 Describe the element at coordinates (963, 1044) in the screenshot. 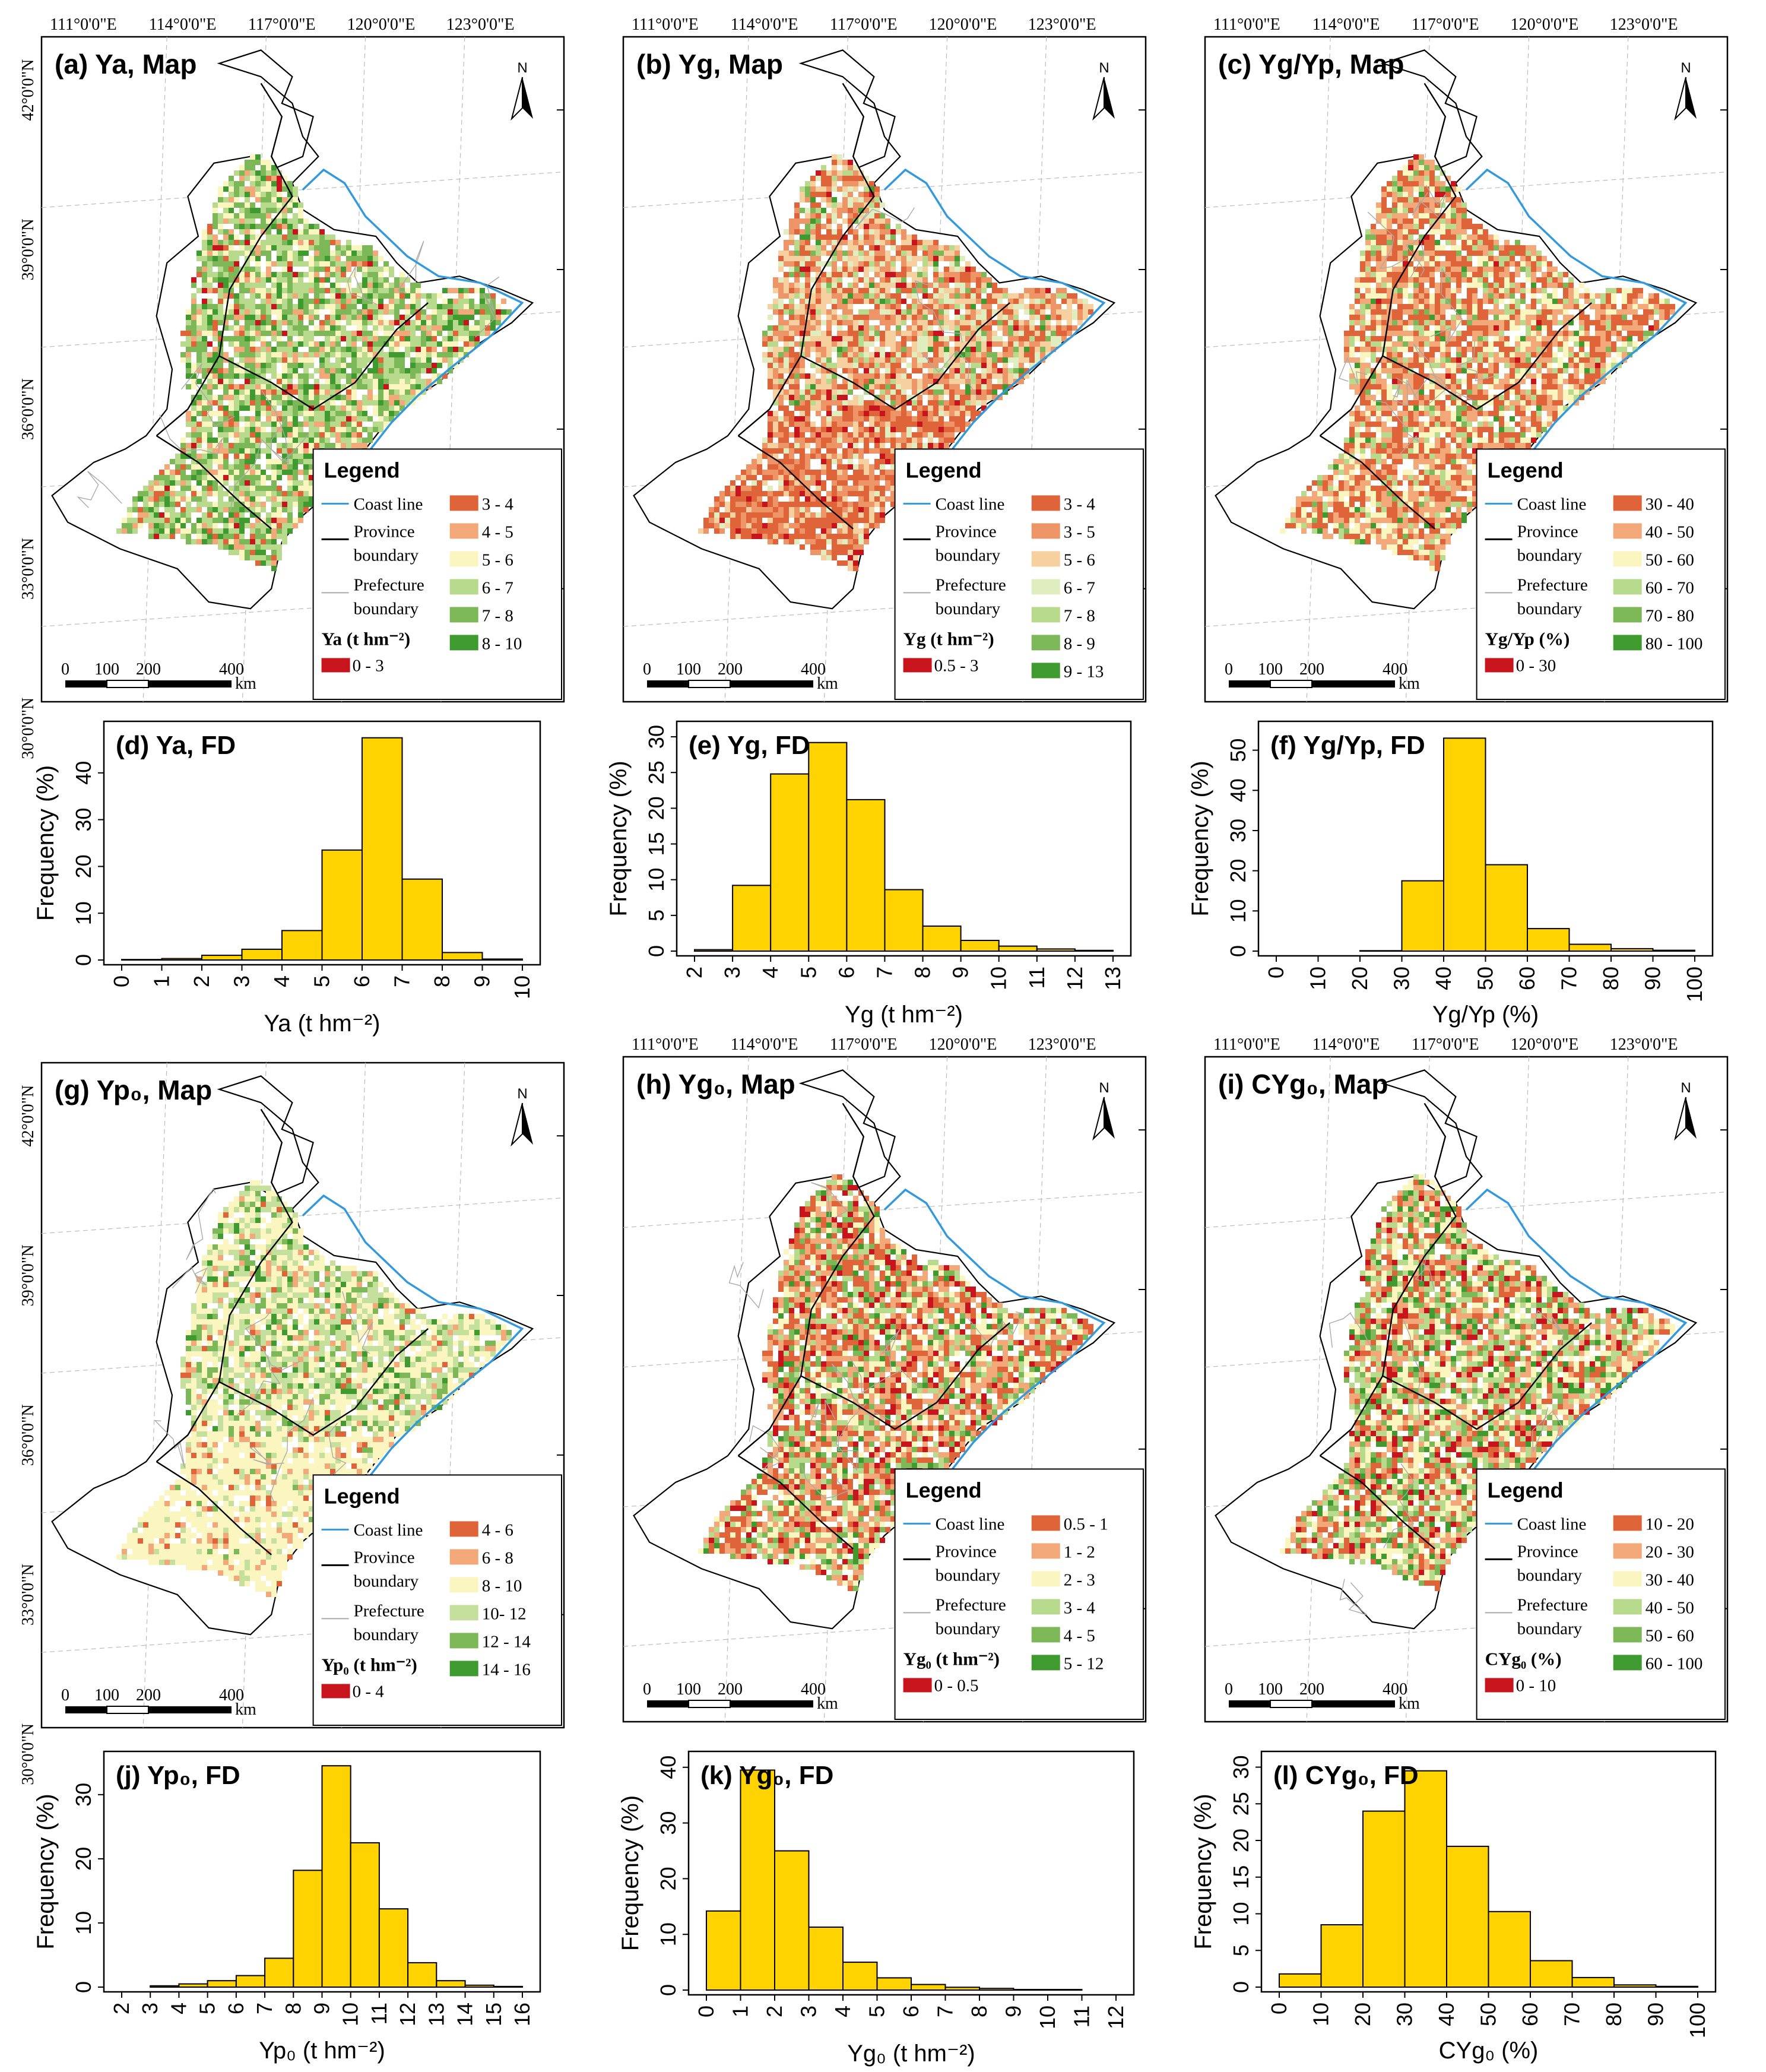

I see `longitude-label: 120°0'0"E` at that location.